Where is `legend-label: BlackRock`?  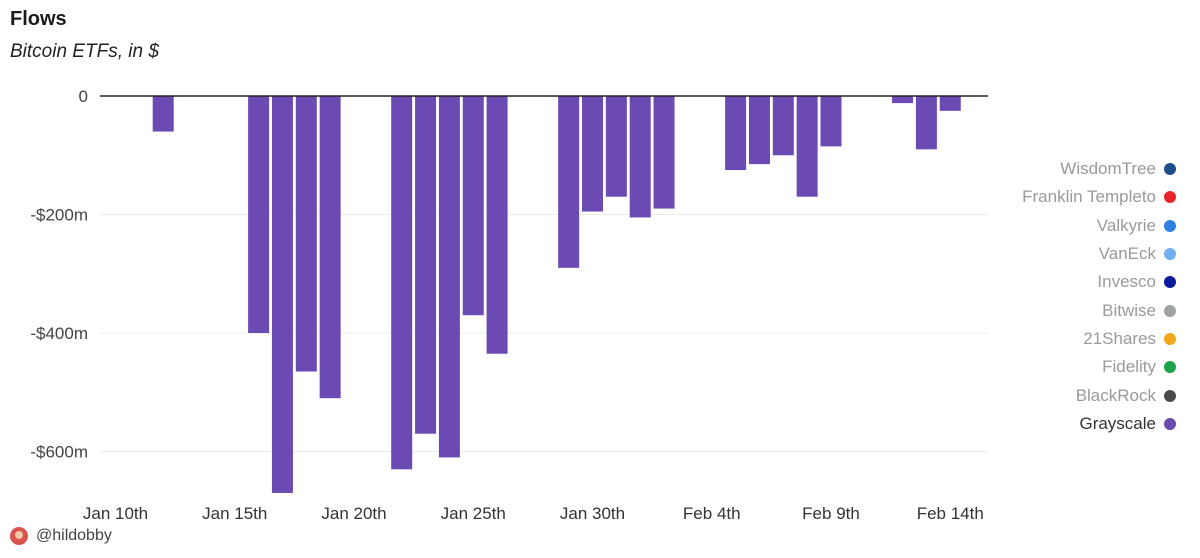
legend-label: BlackRock is located at coordinates (1115, 395).